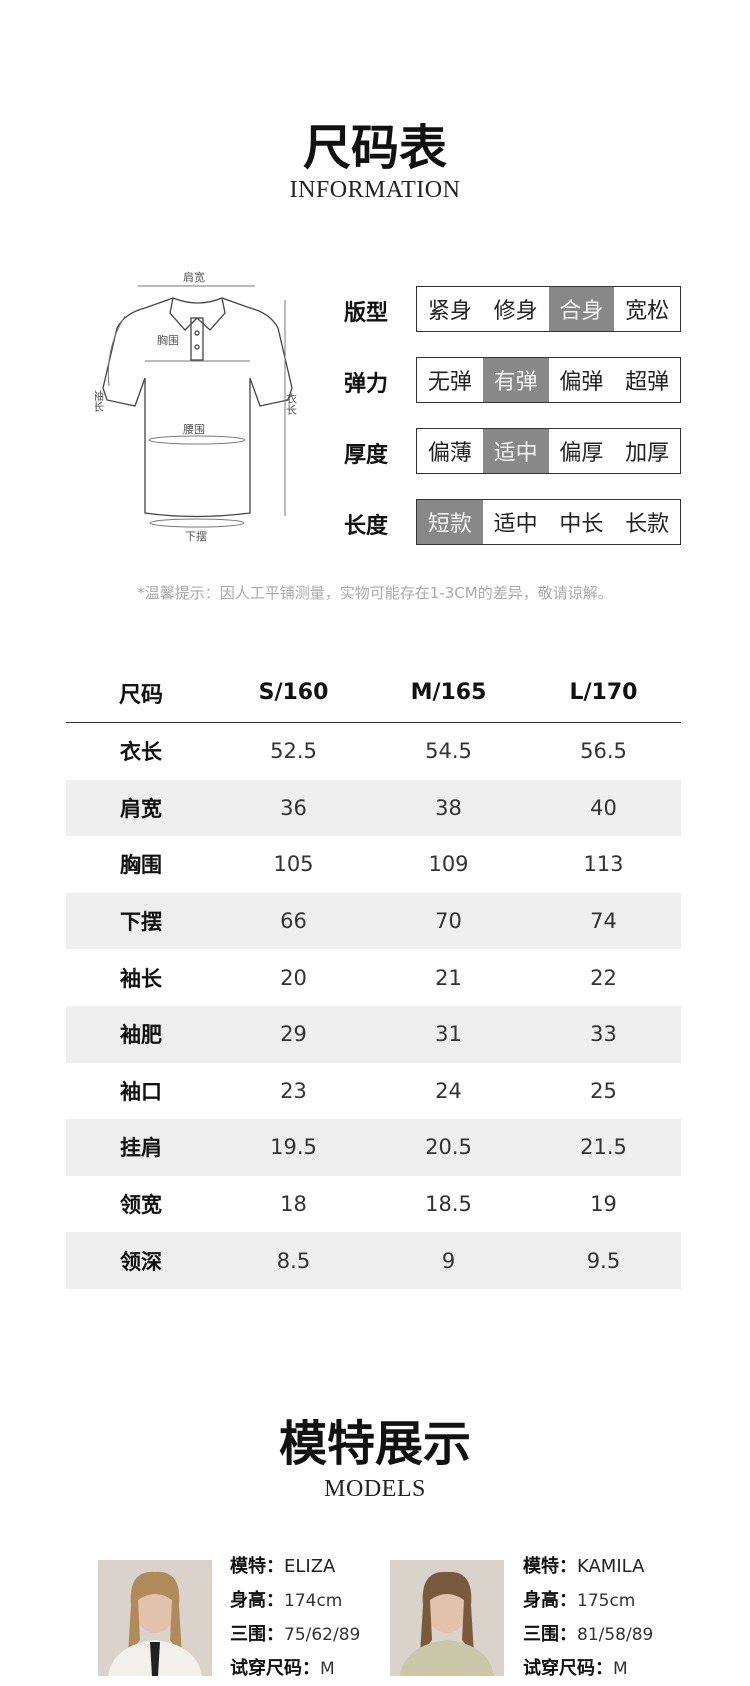 The height and width of the screenshot is (1686, 750). Describe the element at coordinates (606, 1601) in the screenshot. I see `model-height: 175cm` at that location.